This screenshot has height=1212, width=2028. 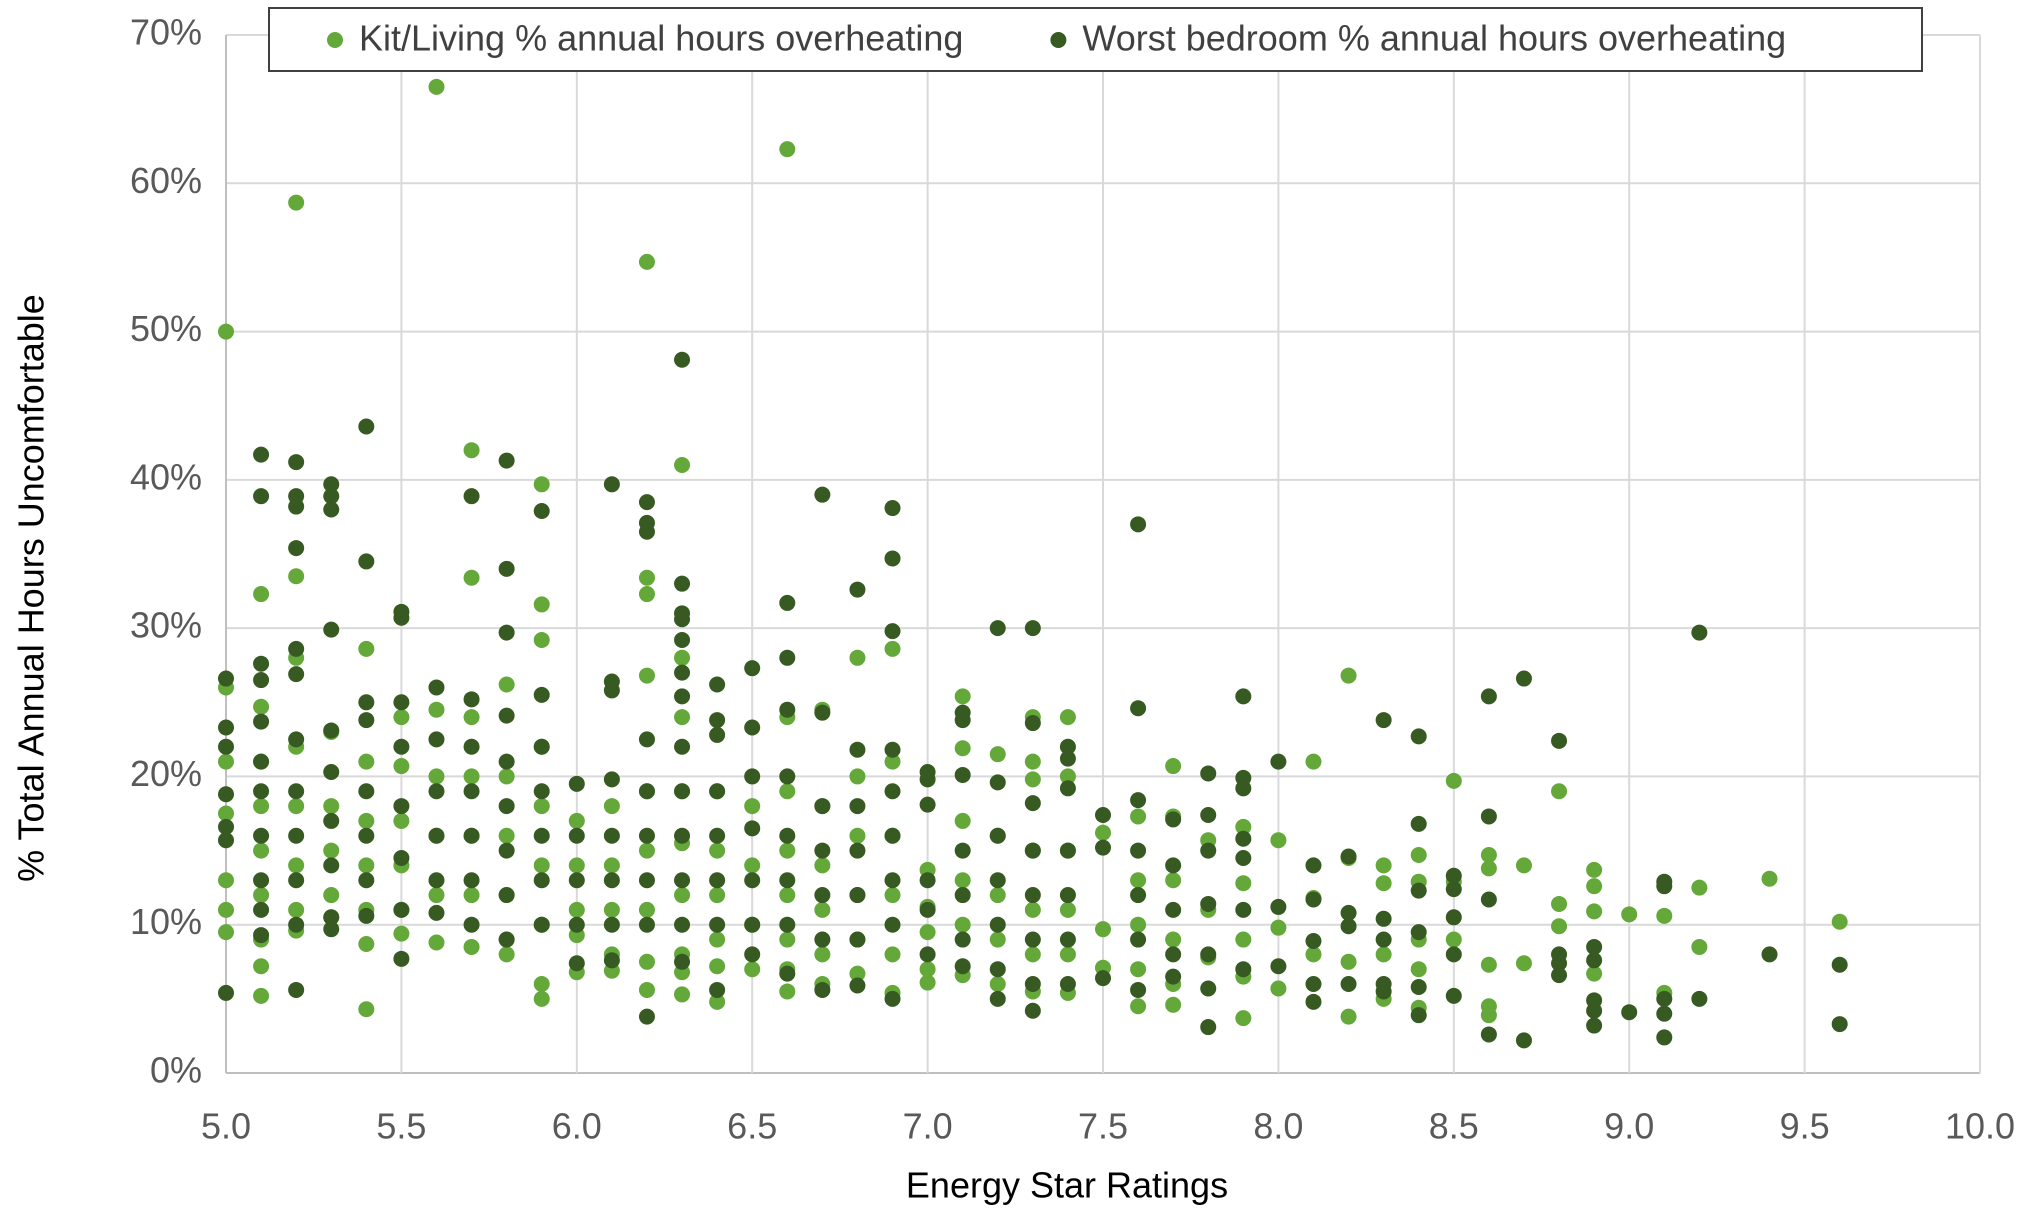 What do you see at coordinates (31, 588) in the screenshot?
I see `y-axis-title: % Total Annual Hours Uncomfortable` at bounding box center [31, 588].